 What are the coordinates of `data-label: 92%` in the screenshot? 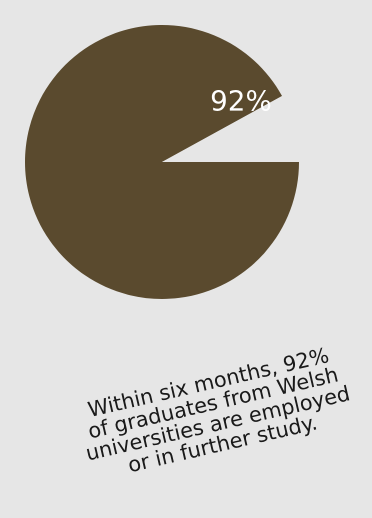 It's located at (241, 100).